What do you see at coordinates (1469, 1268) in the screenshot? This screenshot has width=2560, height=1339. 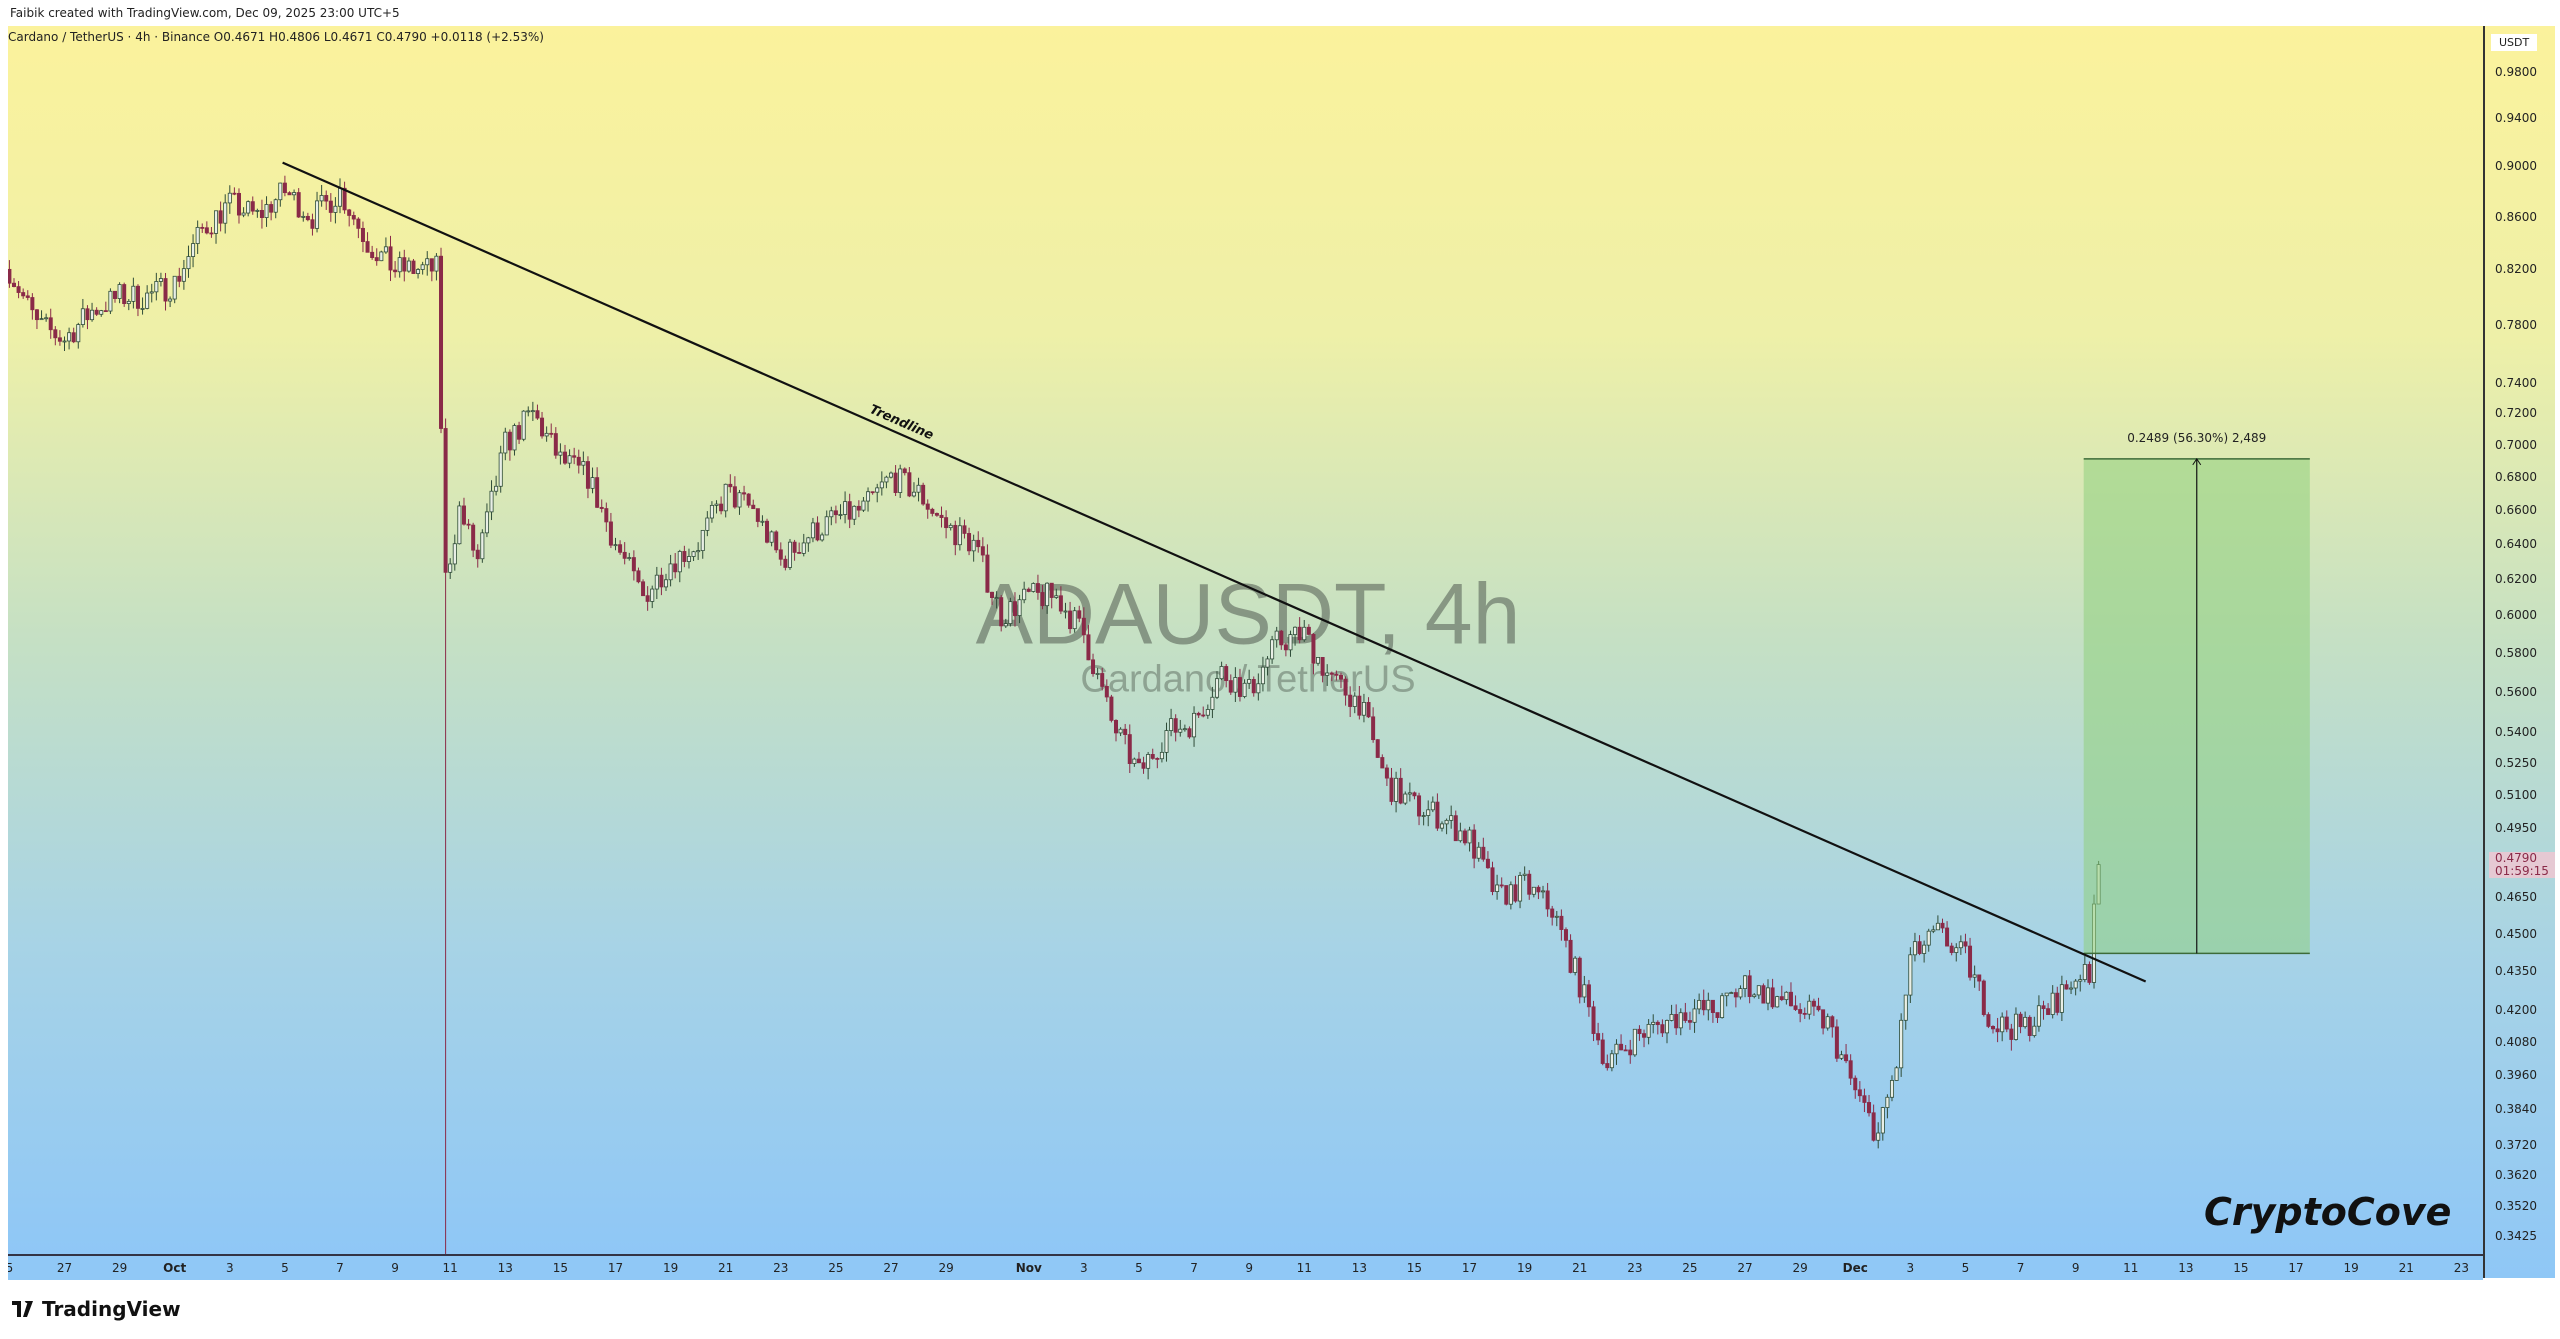 I see `time-tick: 17` at bounding box center [1469, 1268].